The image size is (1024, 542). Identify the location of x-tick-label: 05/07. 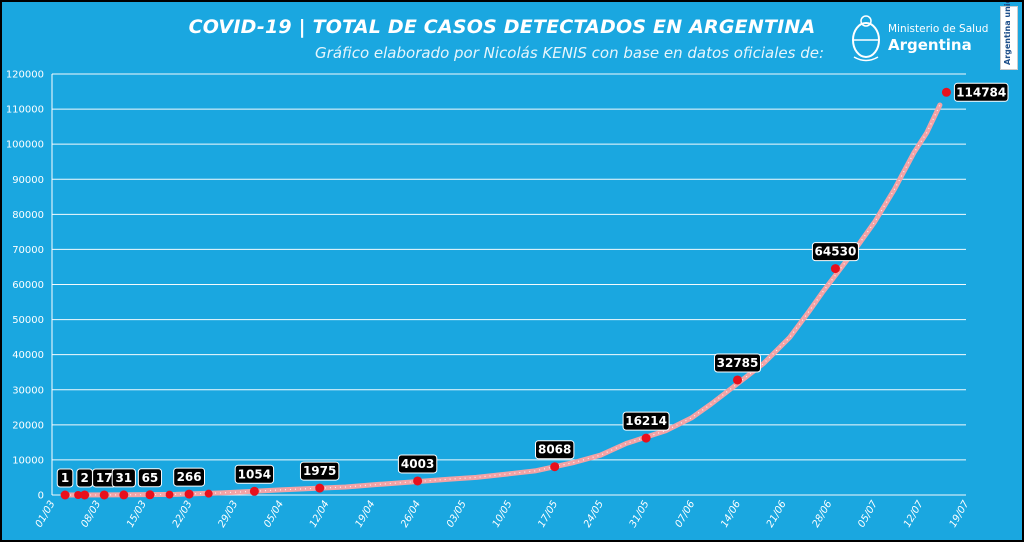
(868, 513).